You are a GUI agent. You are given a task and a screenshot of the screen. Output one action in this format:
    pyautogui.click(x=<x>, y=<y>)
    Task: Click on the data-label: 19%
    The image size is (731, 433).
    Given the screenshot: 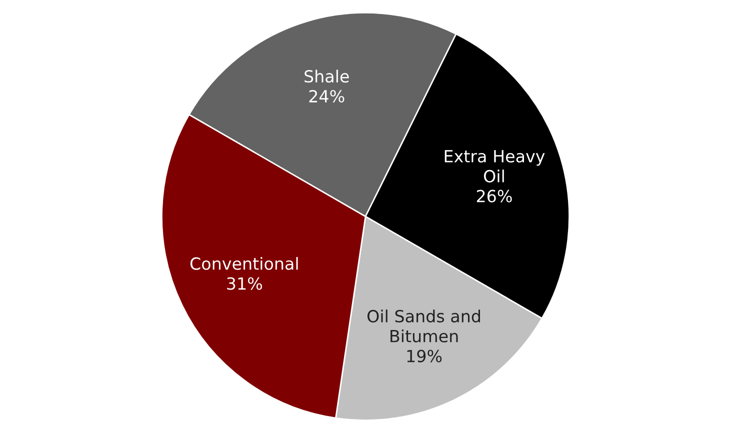 What is the action you would take?
    pyautogui.click(x=424, y=356)
    